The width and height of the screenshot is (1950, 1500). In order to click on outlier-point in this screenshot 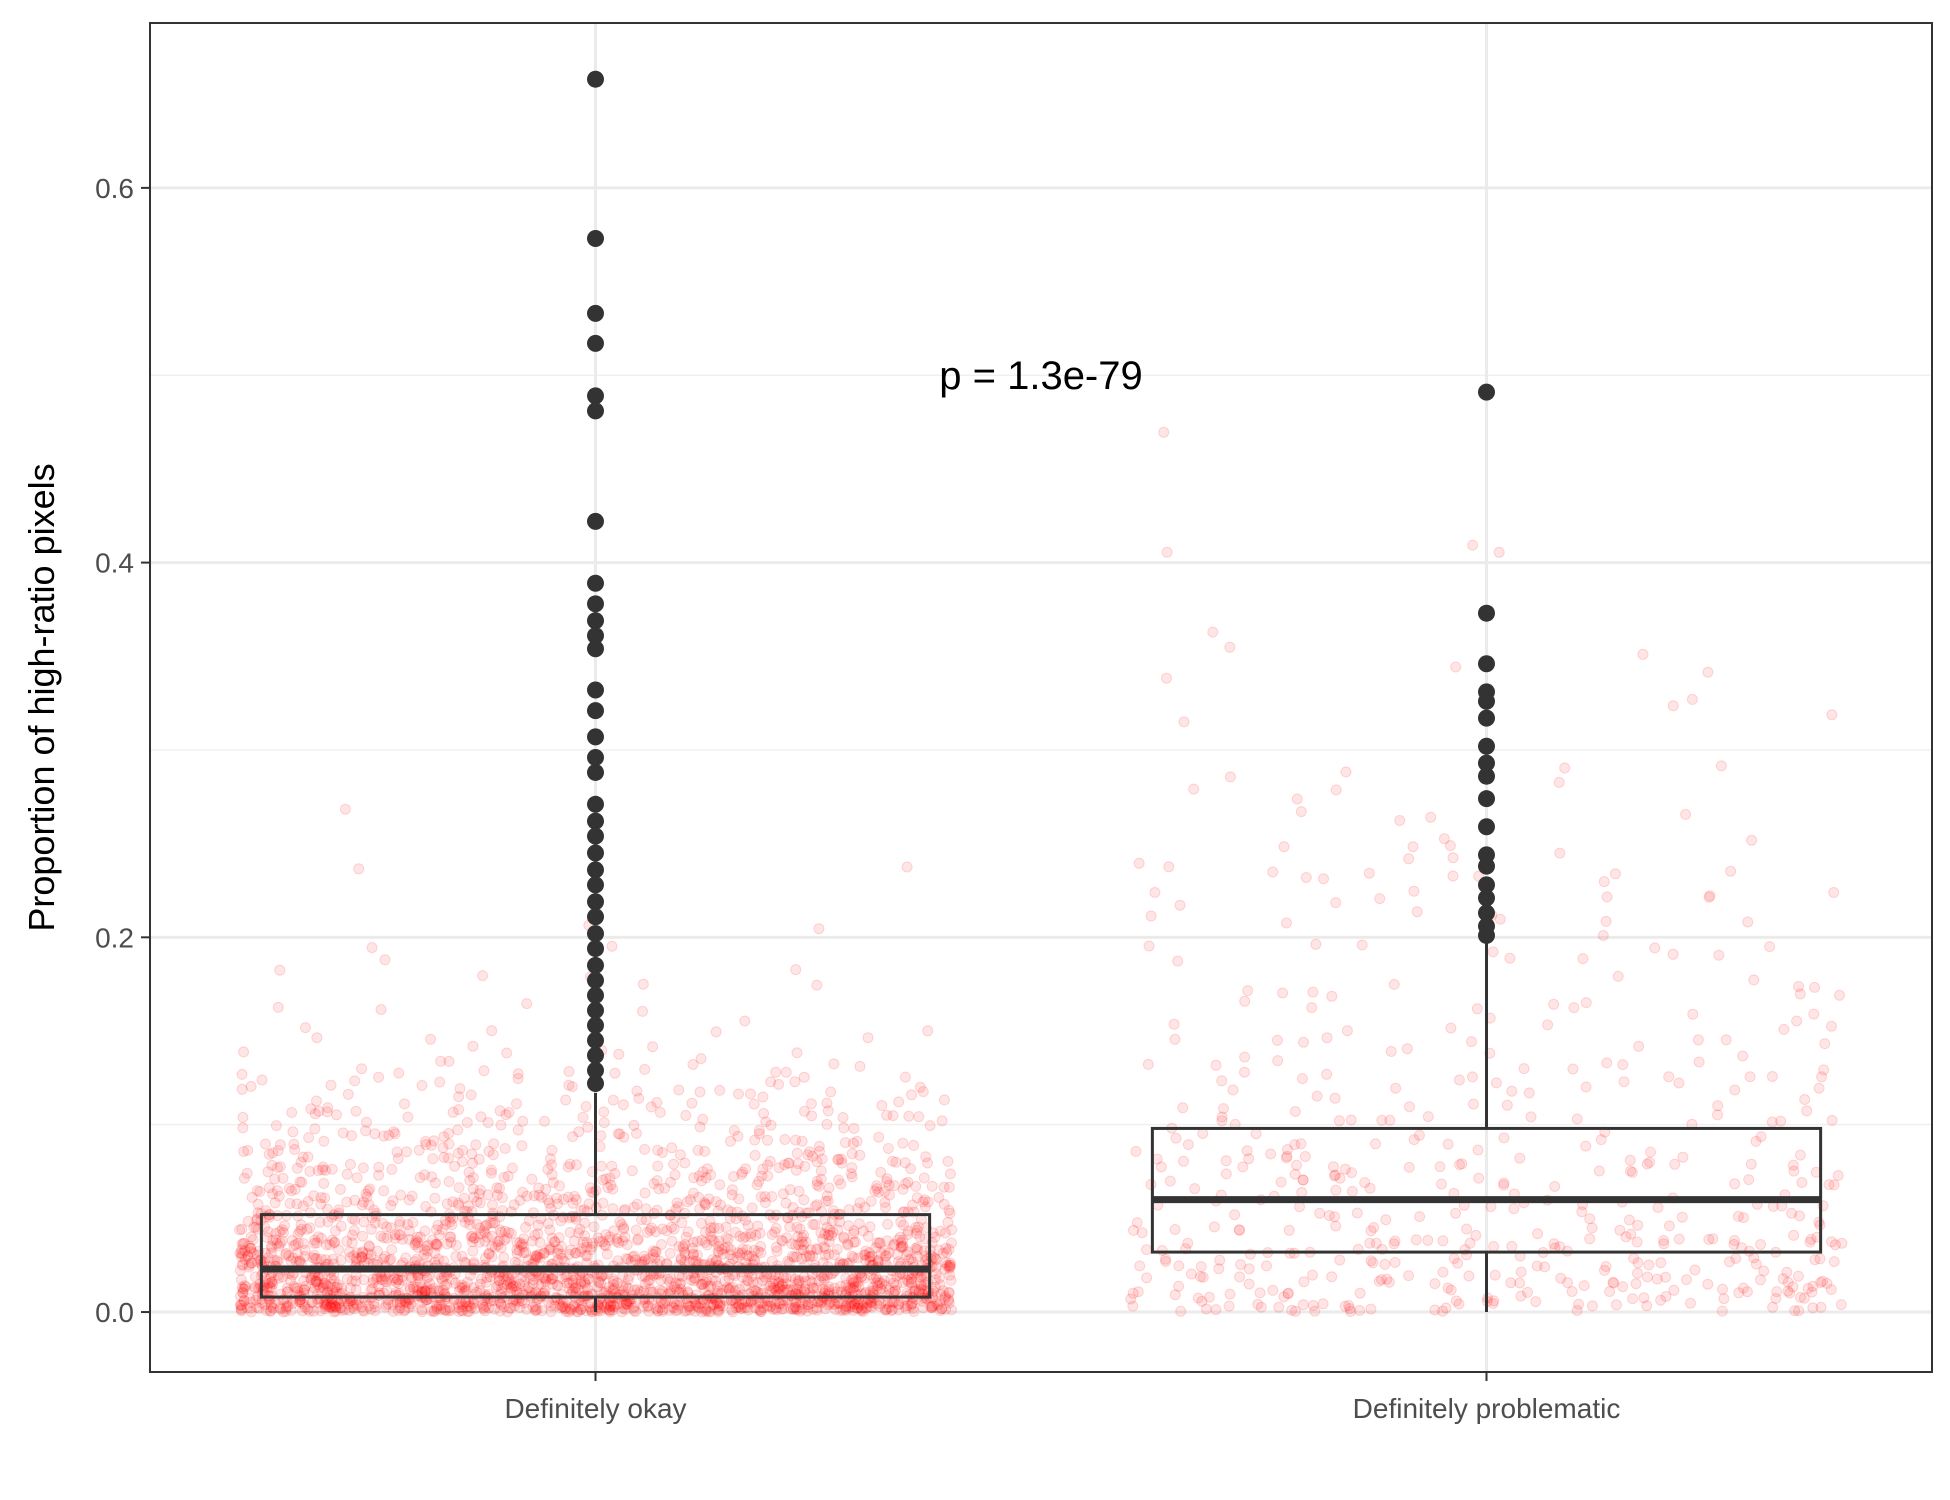, I will do `click(595, 411)`.